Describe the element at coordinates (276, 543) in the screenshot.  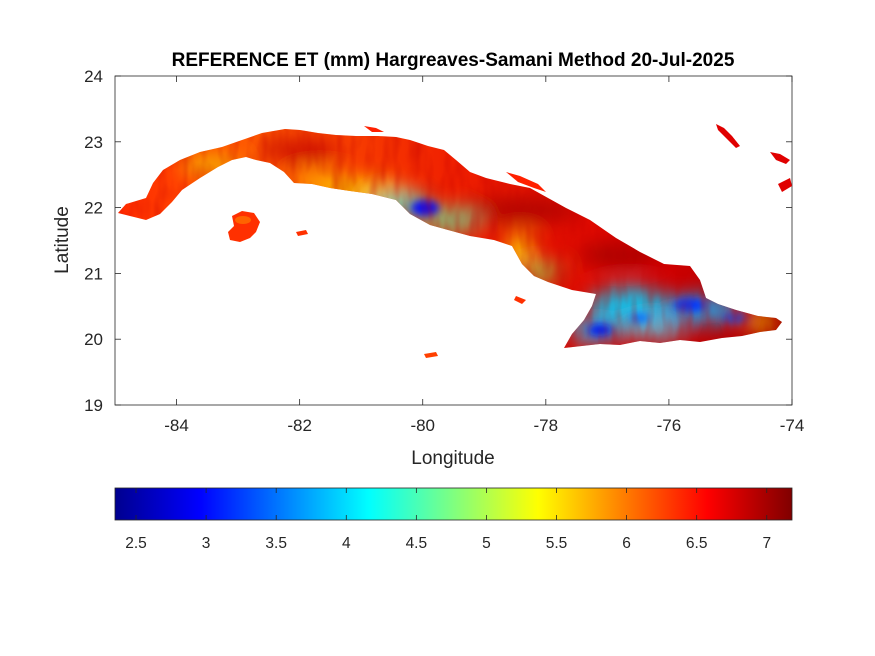
I see `colorbar-tick-label: 3.5` at that location.